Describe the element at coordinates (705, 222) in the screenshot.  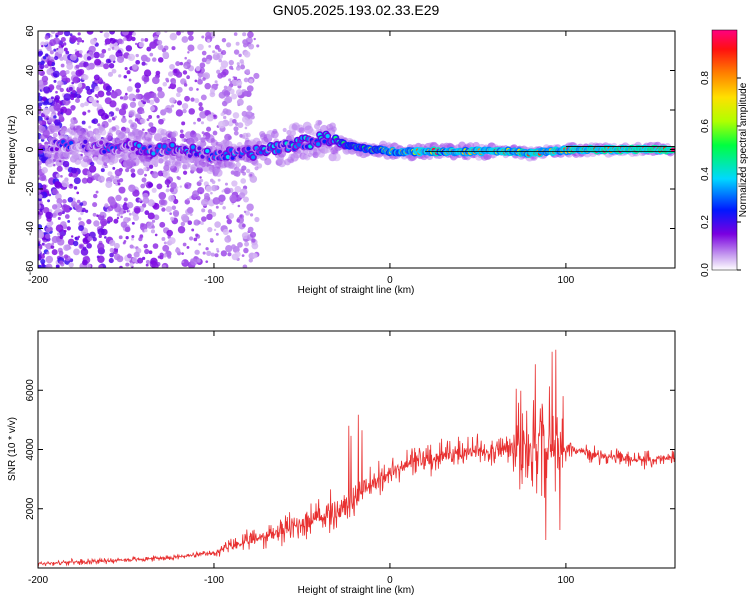
I see `colorbar-tick-label: 0.2` at that location.